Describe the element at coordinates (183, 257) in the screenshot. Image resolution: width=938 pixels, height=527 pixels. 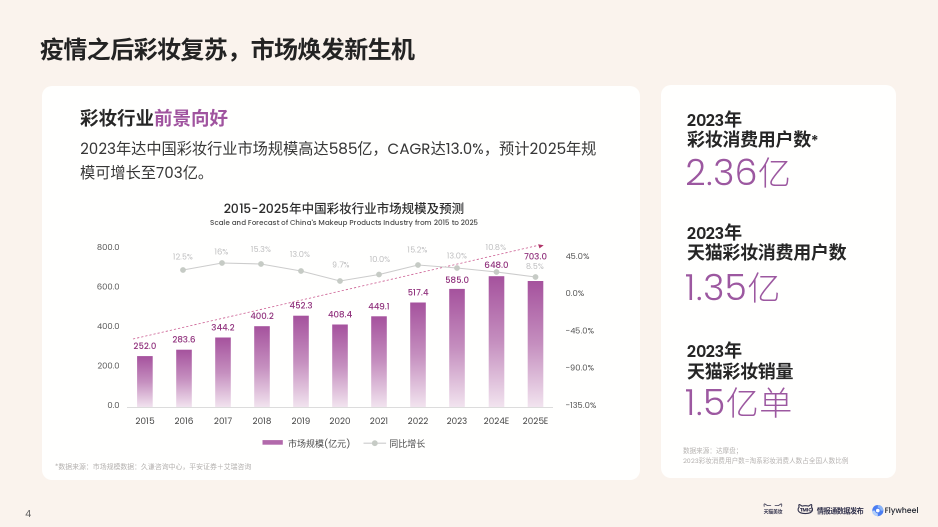
I see `svg-text: 12.5%` at that location.